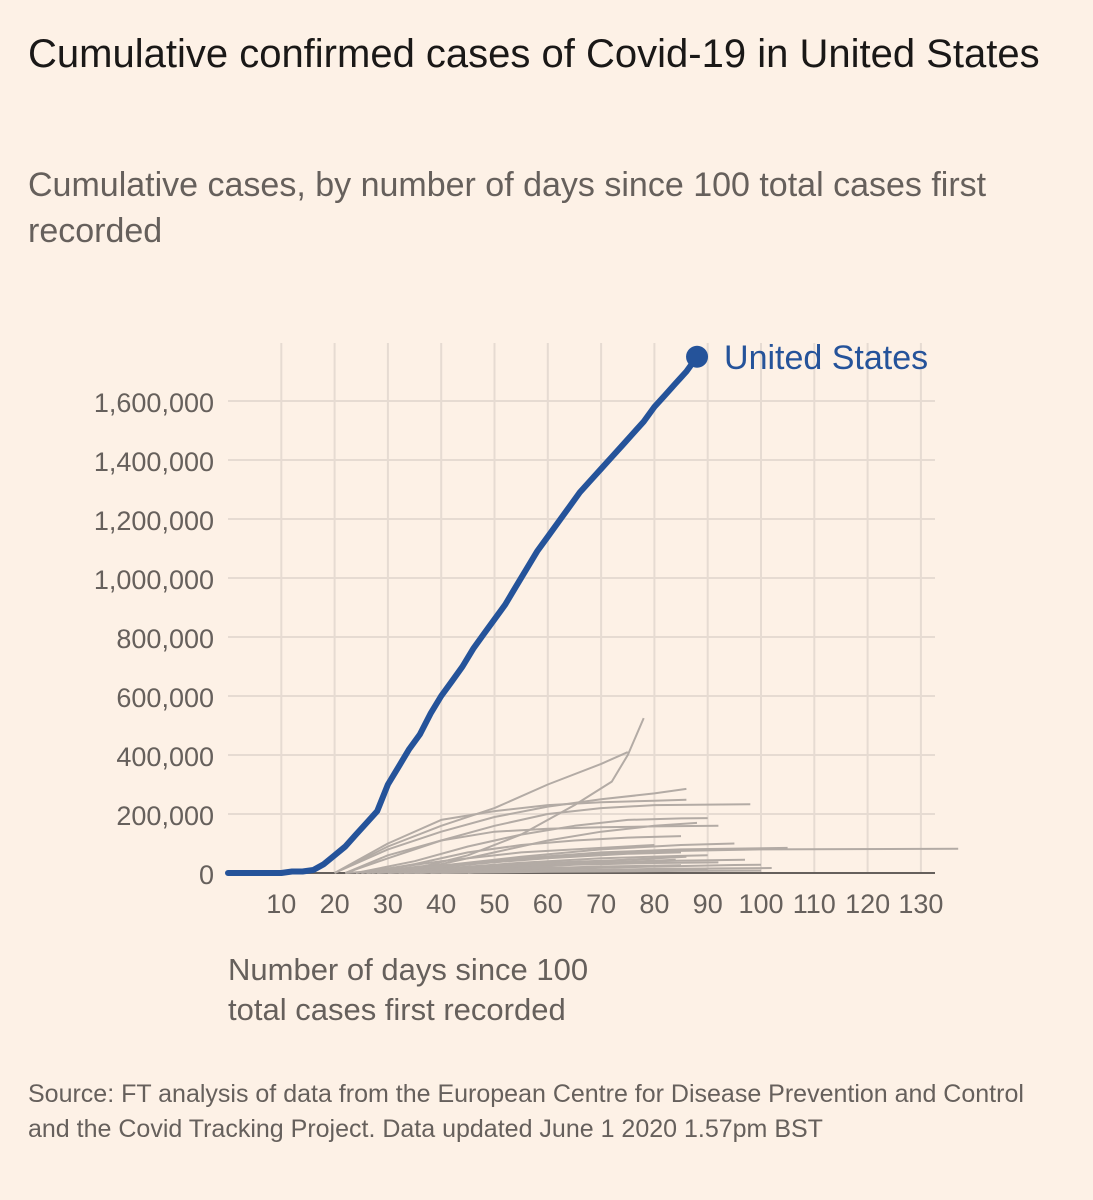 This screenshot has height=1200, width=1093. What do you see at coordinates (760, 904) in the screenshot?
I see `x-tick-label: 100` at bounding box center [760, 904].